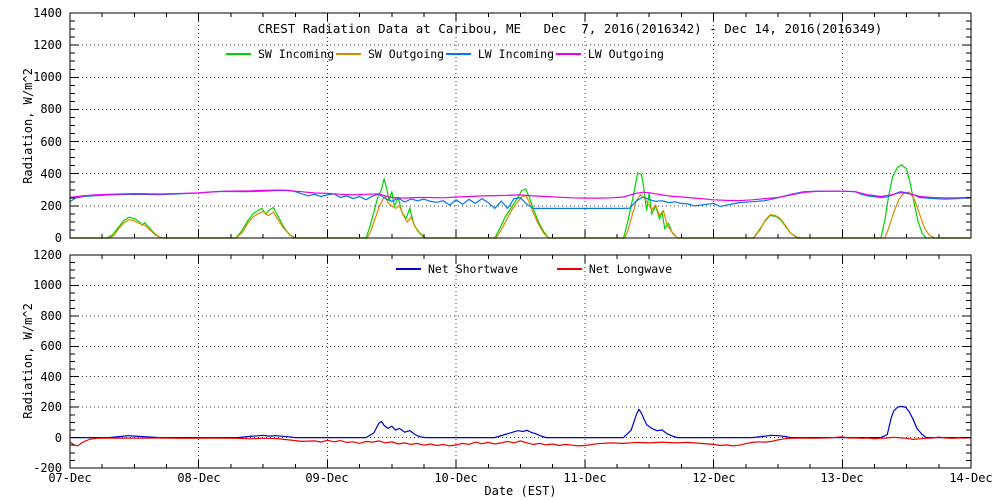 The height and width of the screenshot is (500, 1000). I want to click on legend-label: LW Outgoing, so click(625, 54).